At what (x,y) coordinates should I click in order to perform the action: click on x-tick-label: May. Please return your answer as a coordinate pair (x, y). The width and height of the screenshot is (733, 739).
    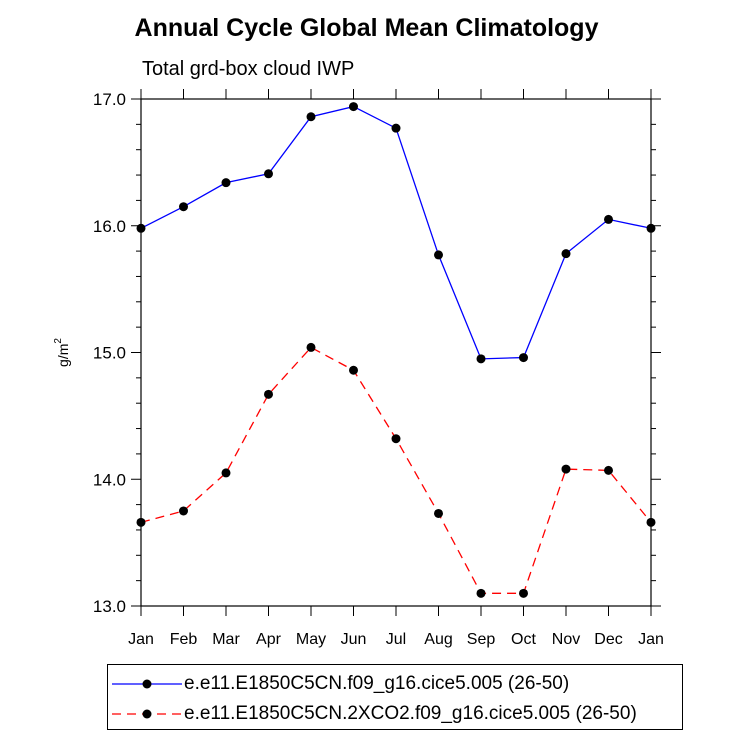
    Looking at the image, I should click on (311, 639).